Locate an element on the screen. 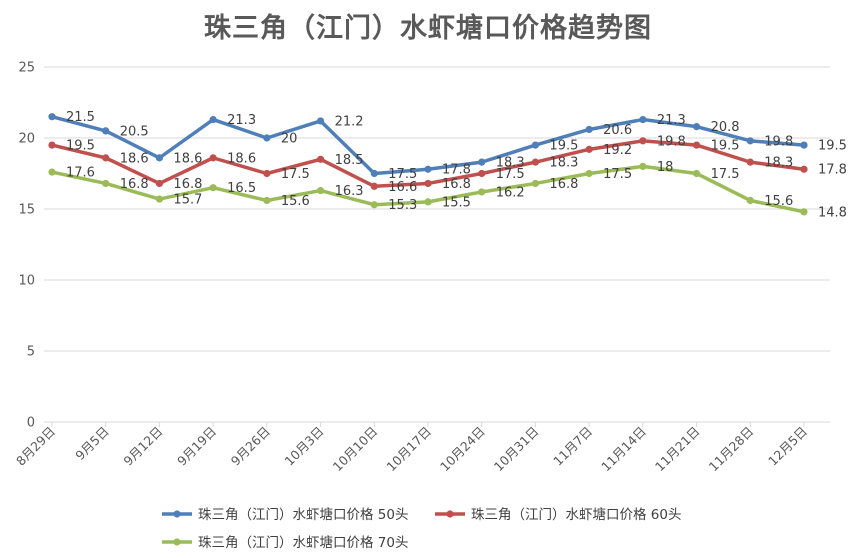  x-tick-label: 10月24日 is located at coordinates (462, 449).